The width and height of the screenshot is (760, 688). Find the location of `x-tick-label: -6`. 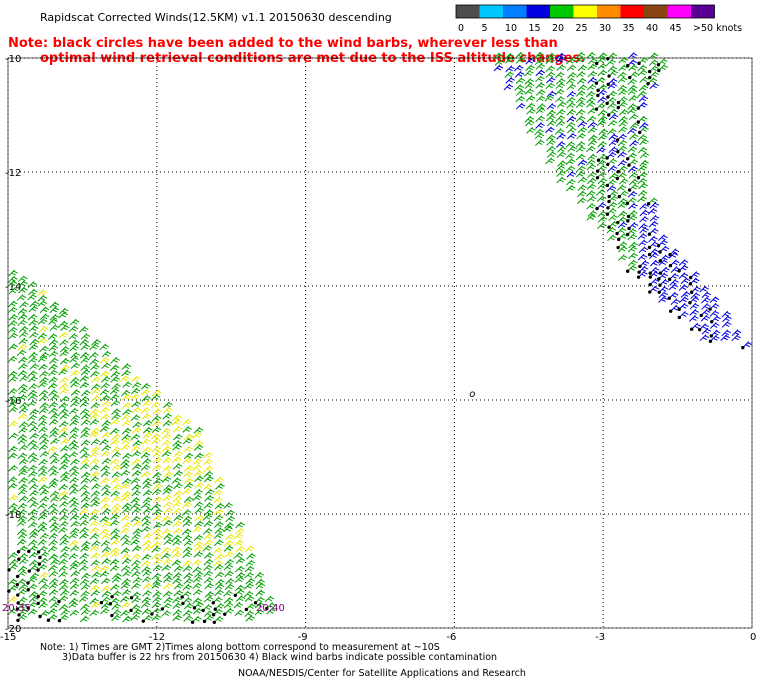

x-tick-label: -6 is located at coordinates (451, 637).